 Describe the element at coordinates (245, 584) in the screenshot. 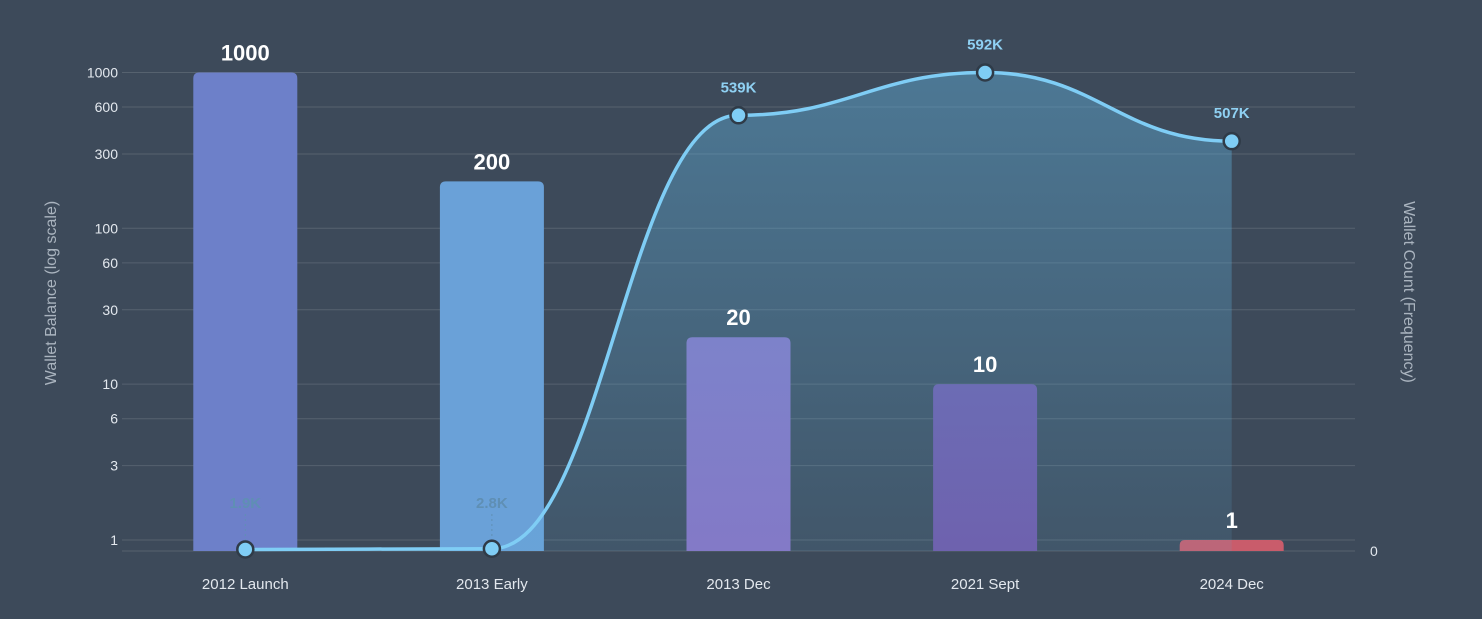

I see `x-tick-label: 2012 Launch` at that location.